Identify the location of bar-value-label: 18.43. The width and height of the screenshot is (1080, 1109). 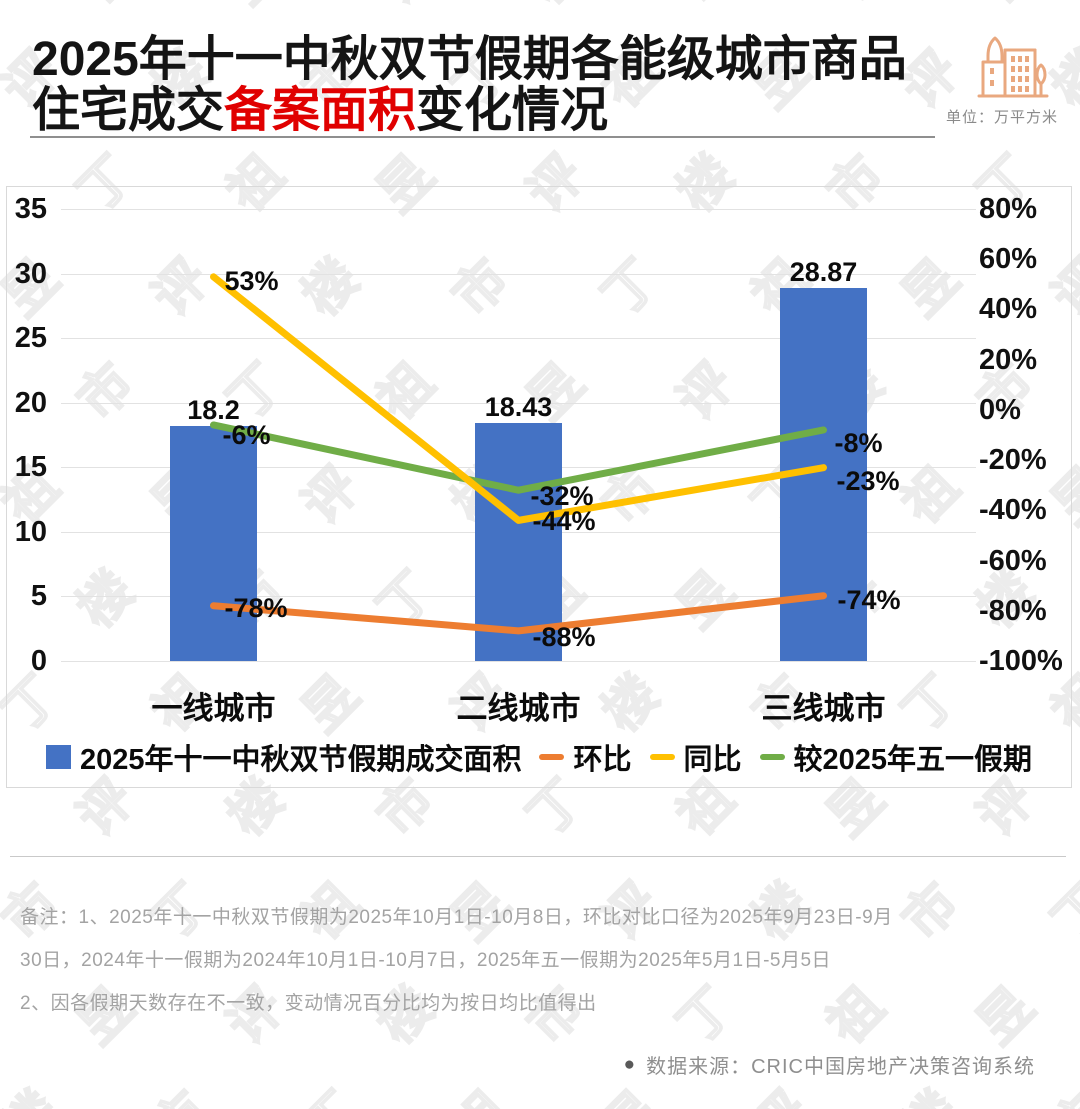
(518, 406).